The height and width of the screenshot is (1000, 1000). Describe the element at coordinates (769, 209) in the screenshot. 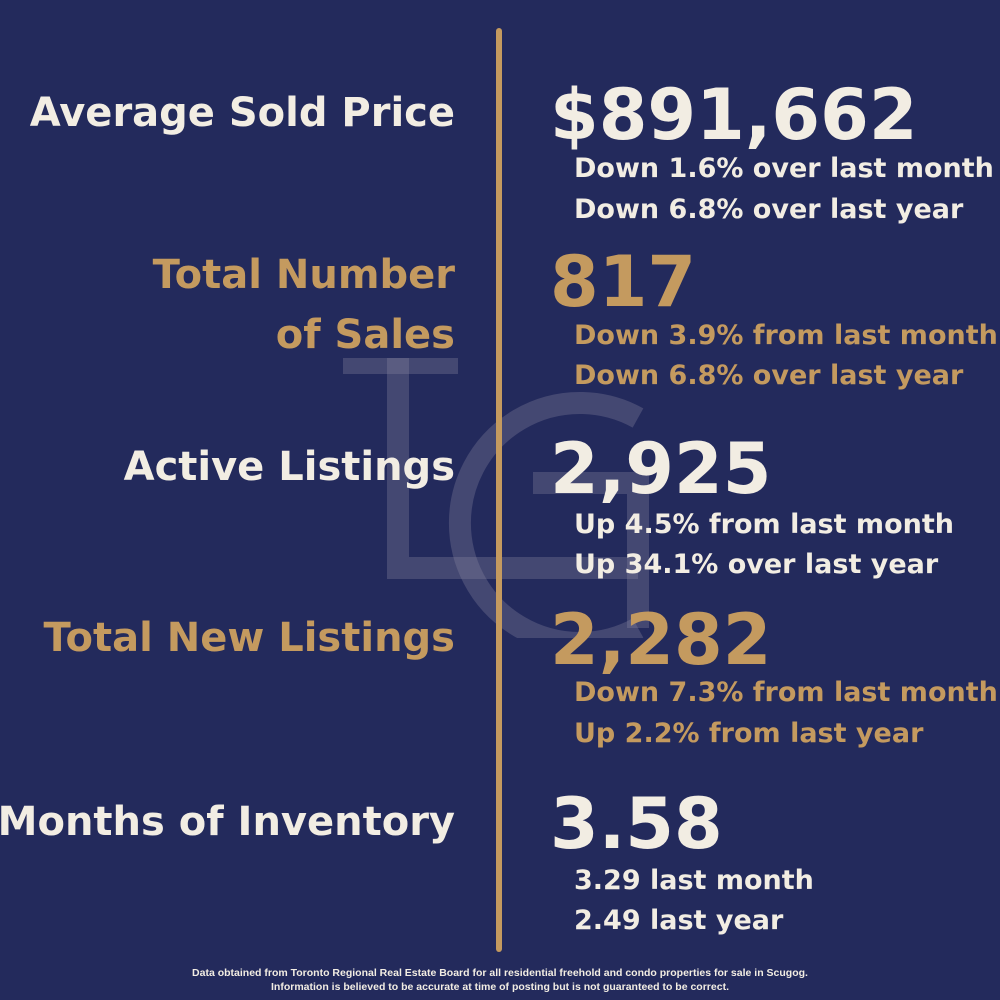

I see `average-sold-price-yearly-change: Down 6.8% over last year` at that location.